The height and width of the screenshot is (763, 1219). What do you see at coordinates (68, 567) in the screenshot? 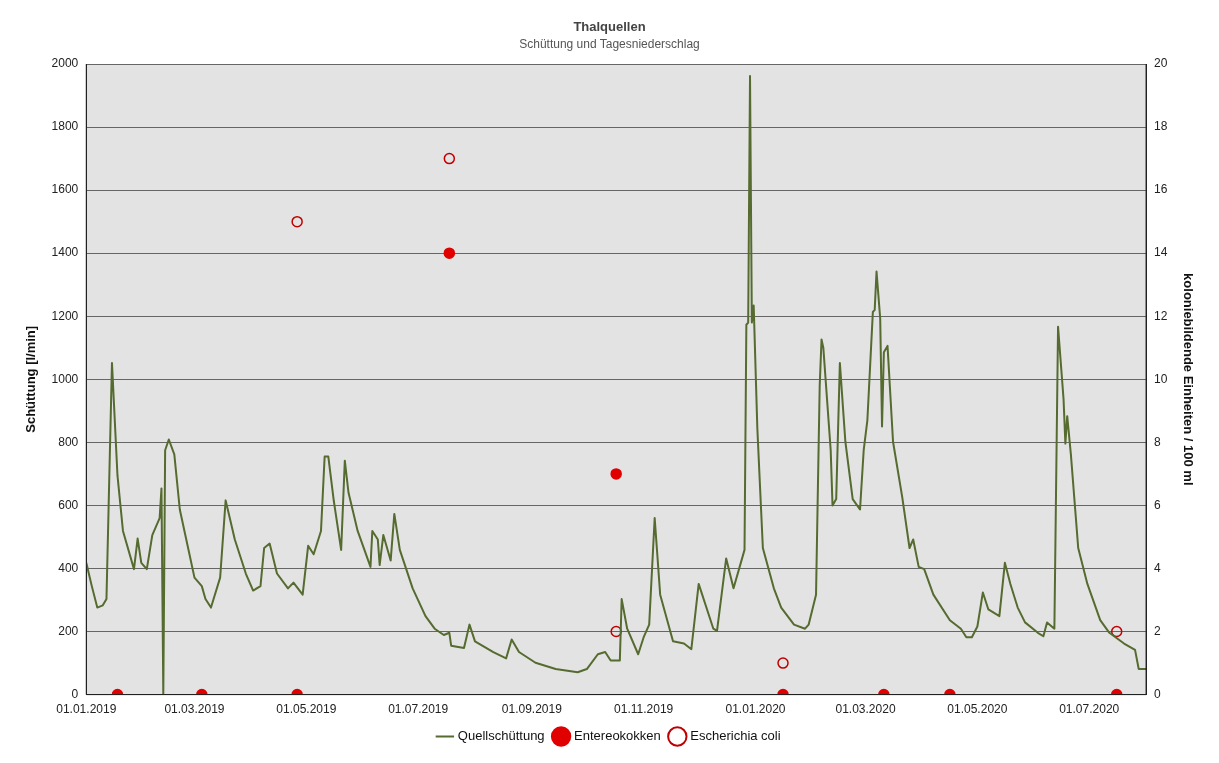
I see `y-tick-label: 400` at bounding box center [68, 567].